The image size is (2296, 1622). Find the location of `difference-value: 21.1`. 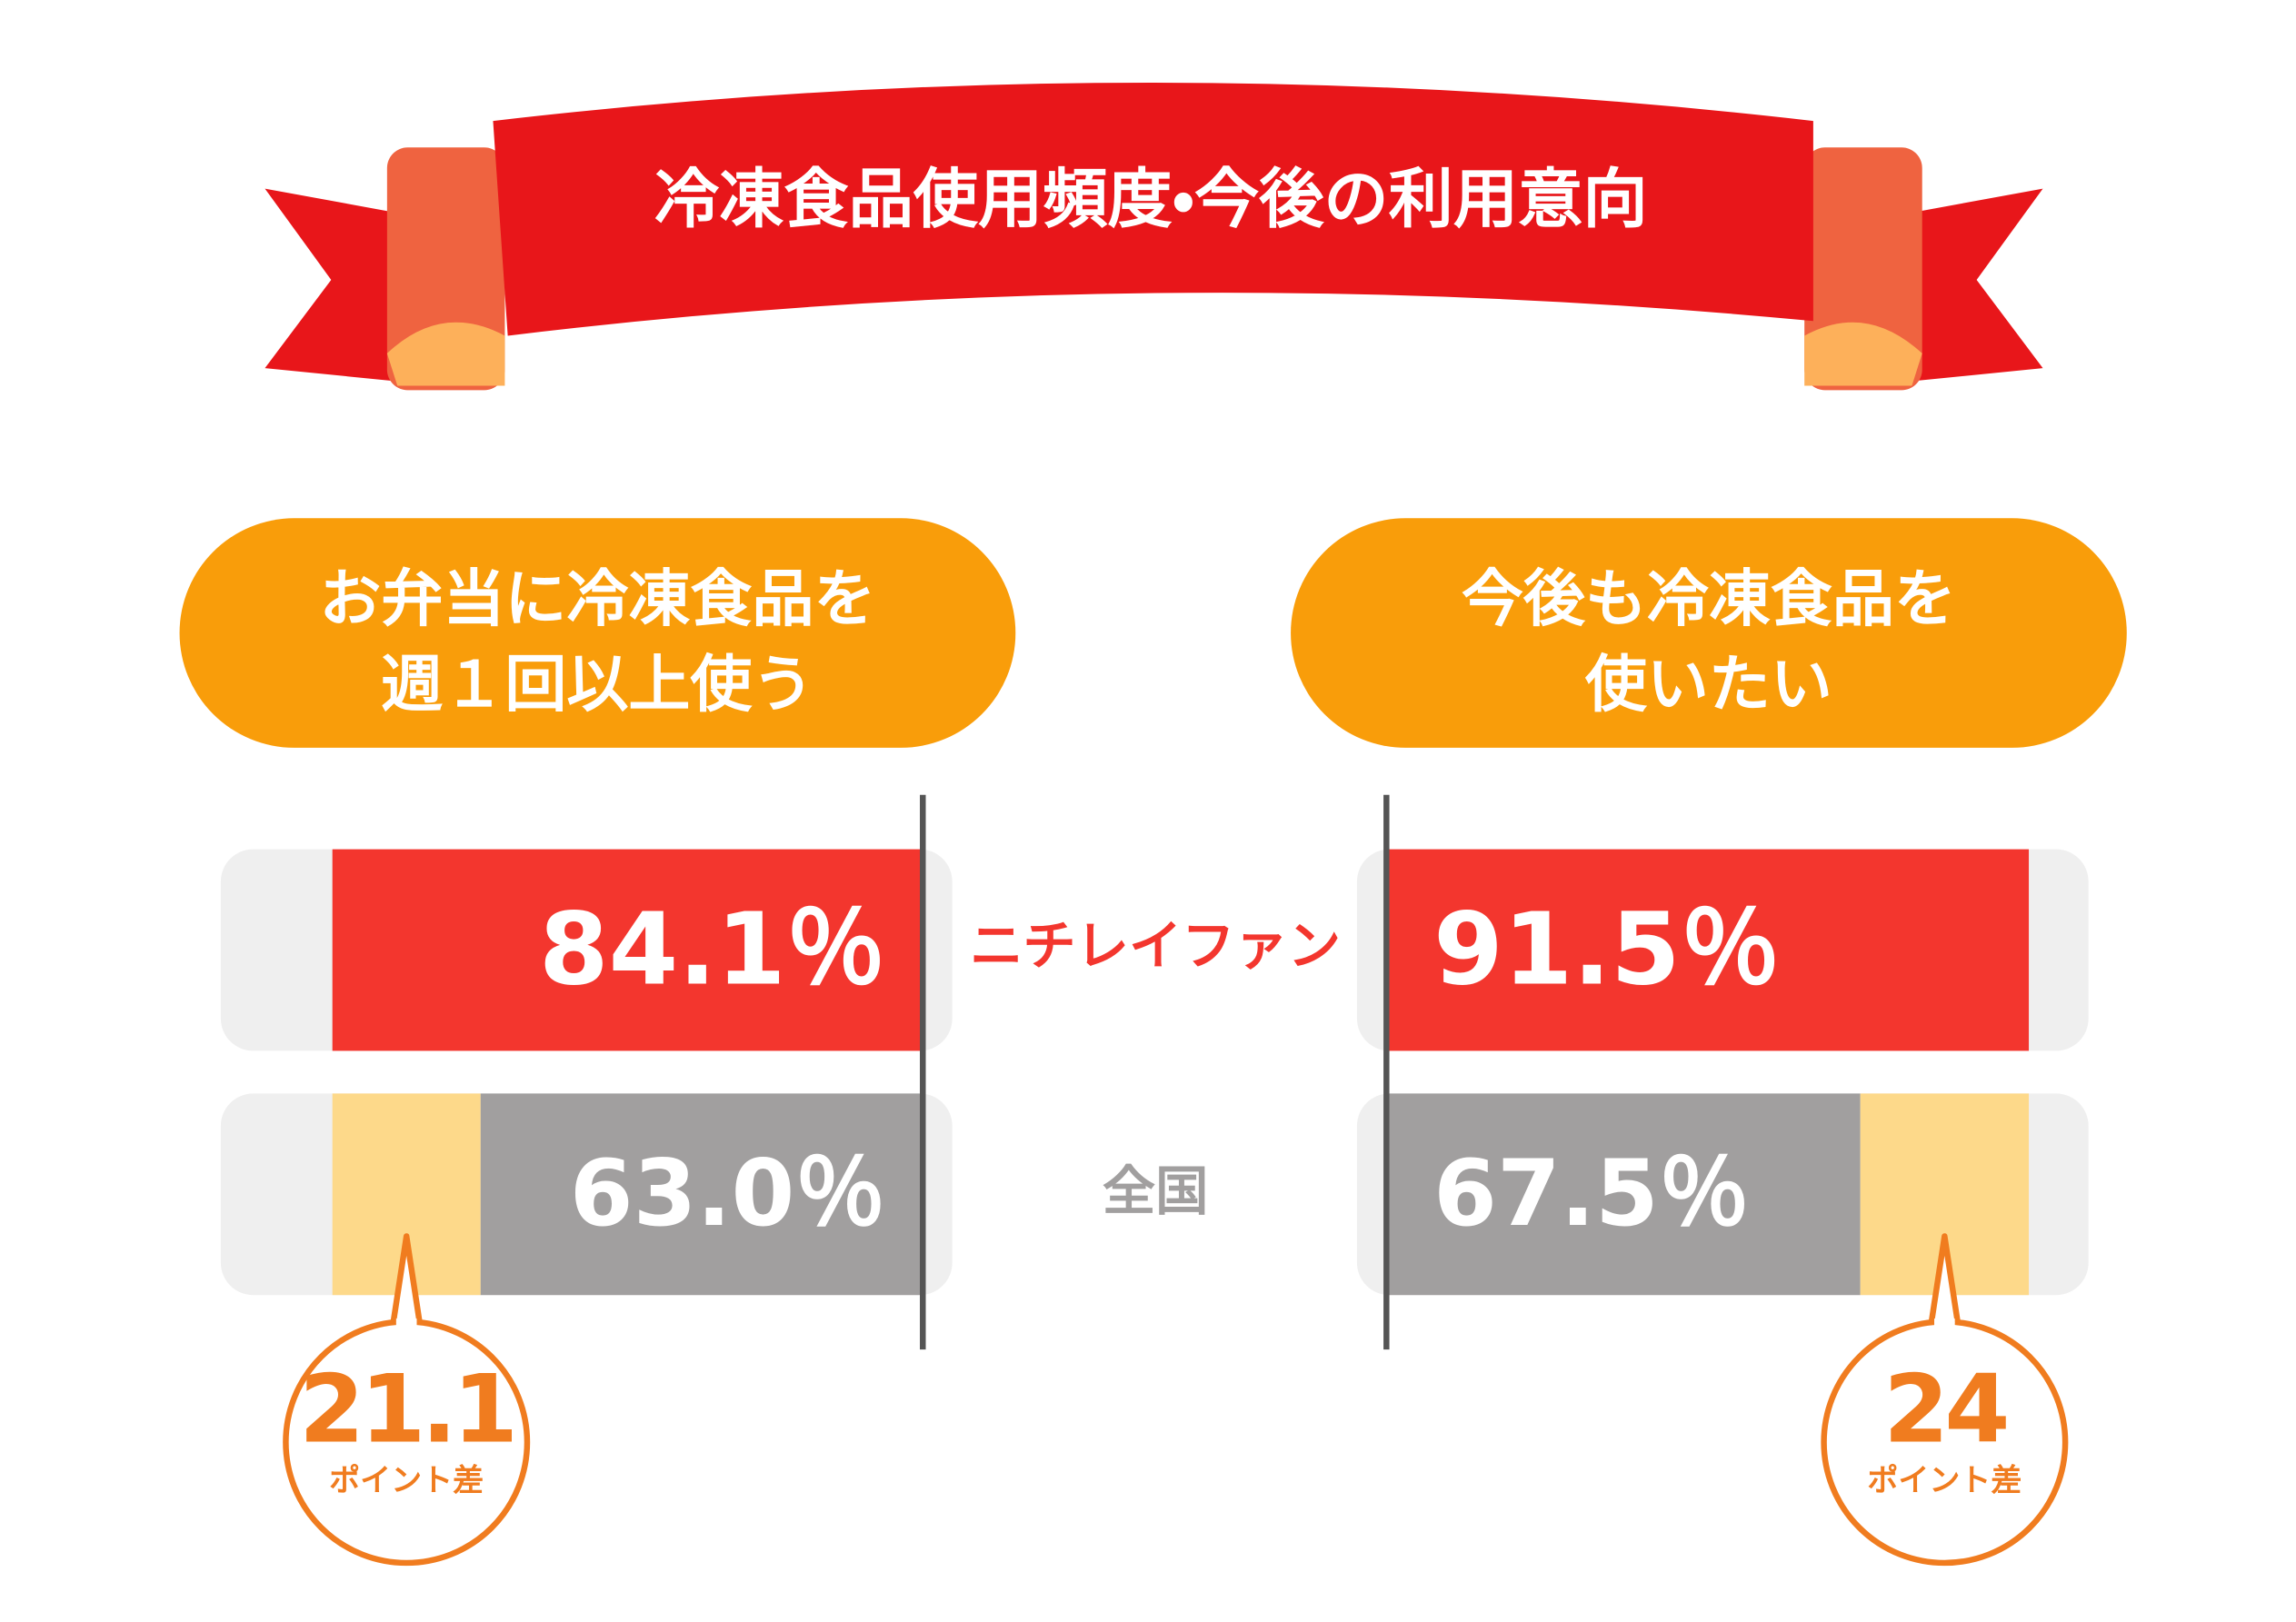

difference-value: 21.1 is located at coordinates (406, 1409).